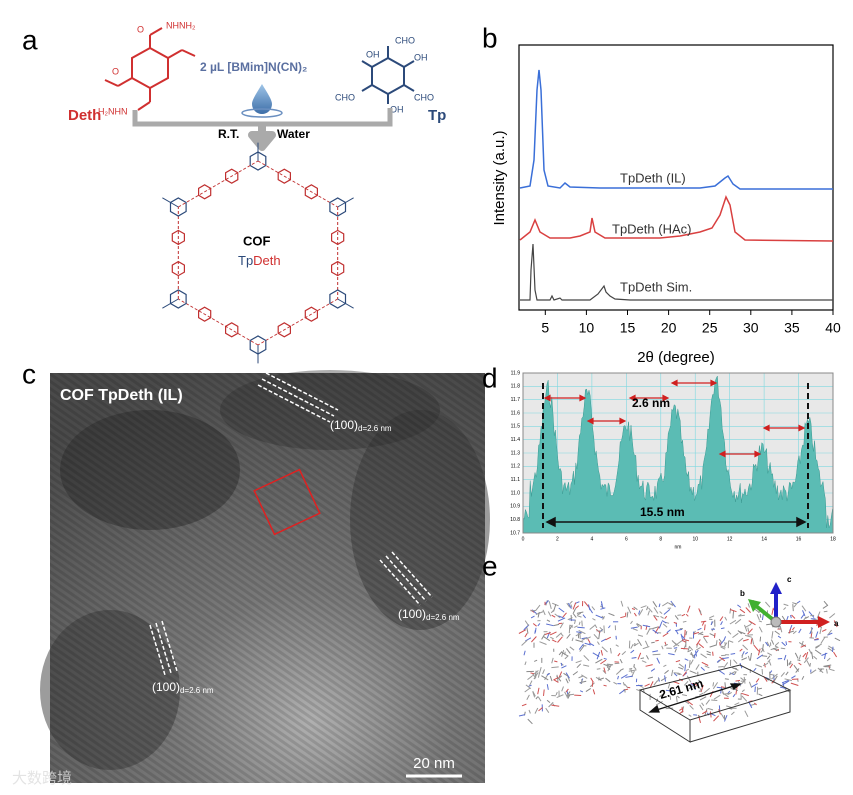 This screenshot has width=853, height=795. I want to click on x-tick-label: 8, so click(660, 539).